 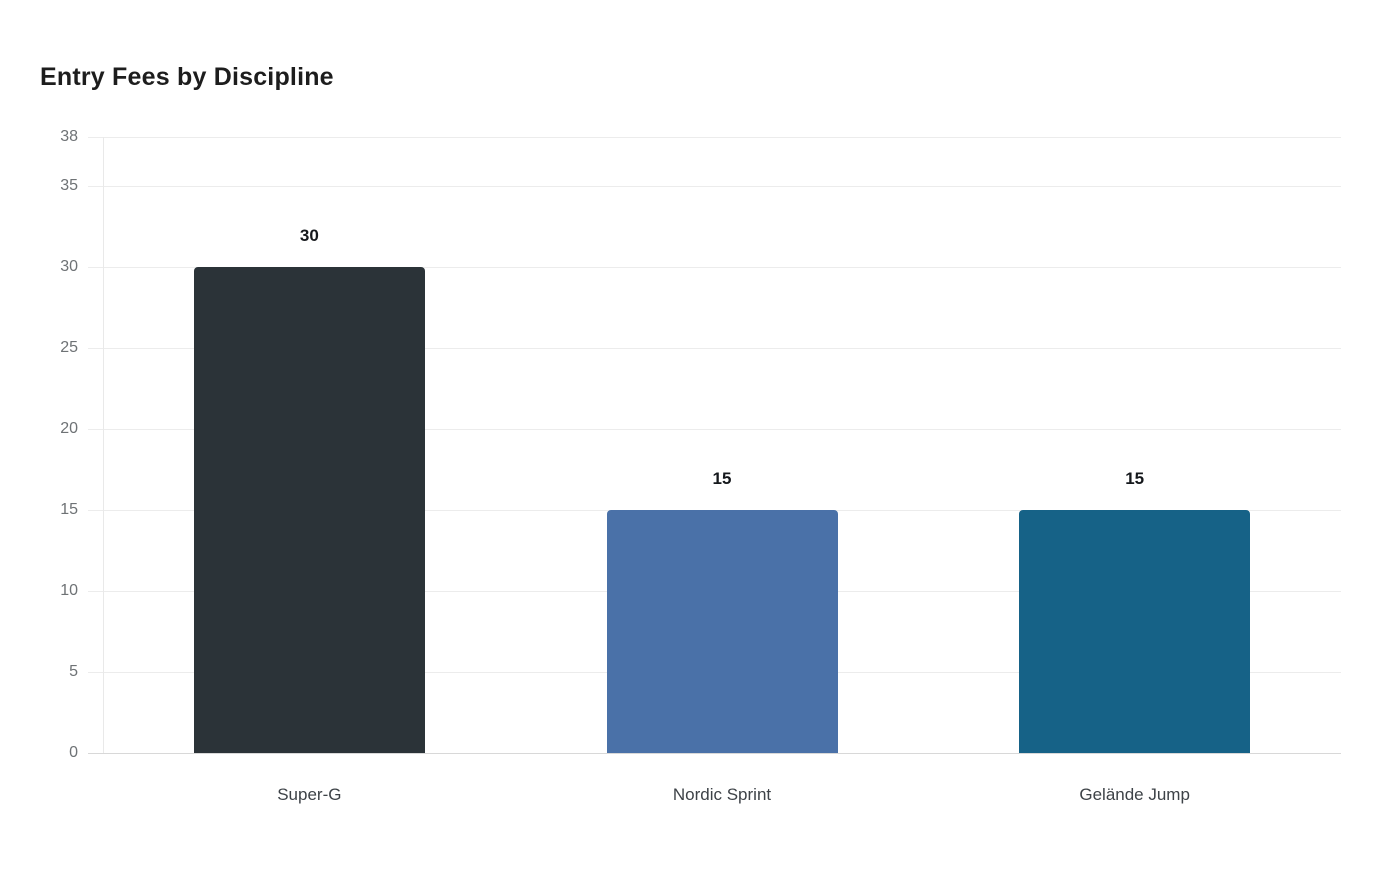 What do you see at coordinates (69, 266) in the screenshot?
I see `y-axis-tick-label: 30` at bounding box center [69, 266].